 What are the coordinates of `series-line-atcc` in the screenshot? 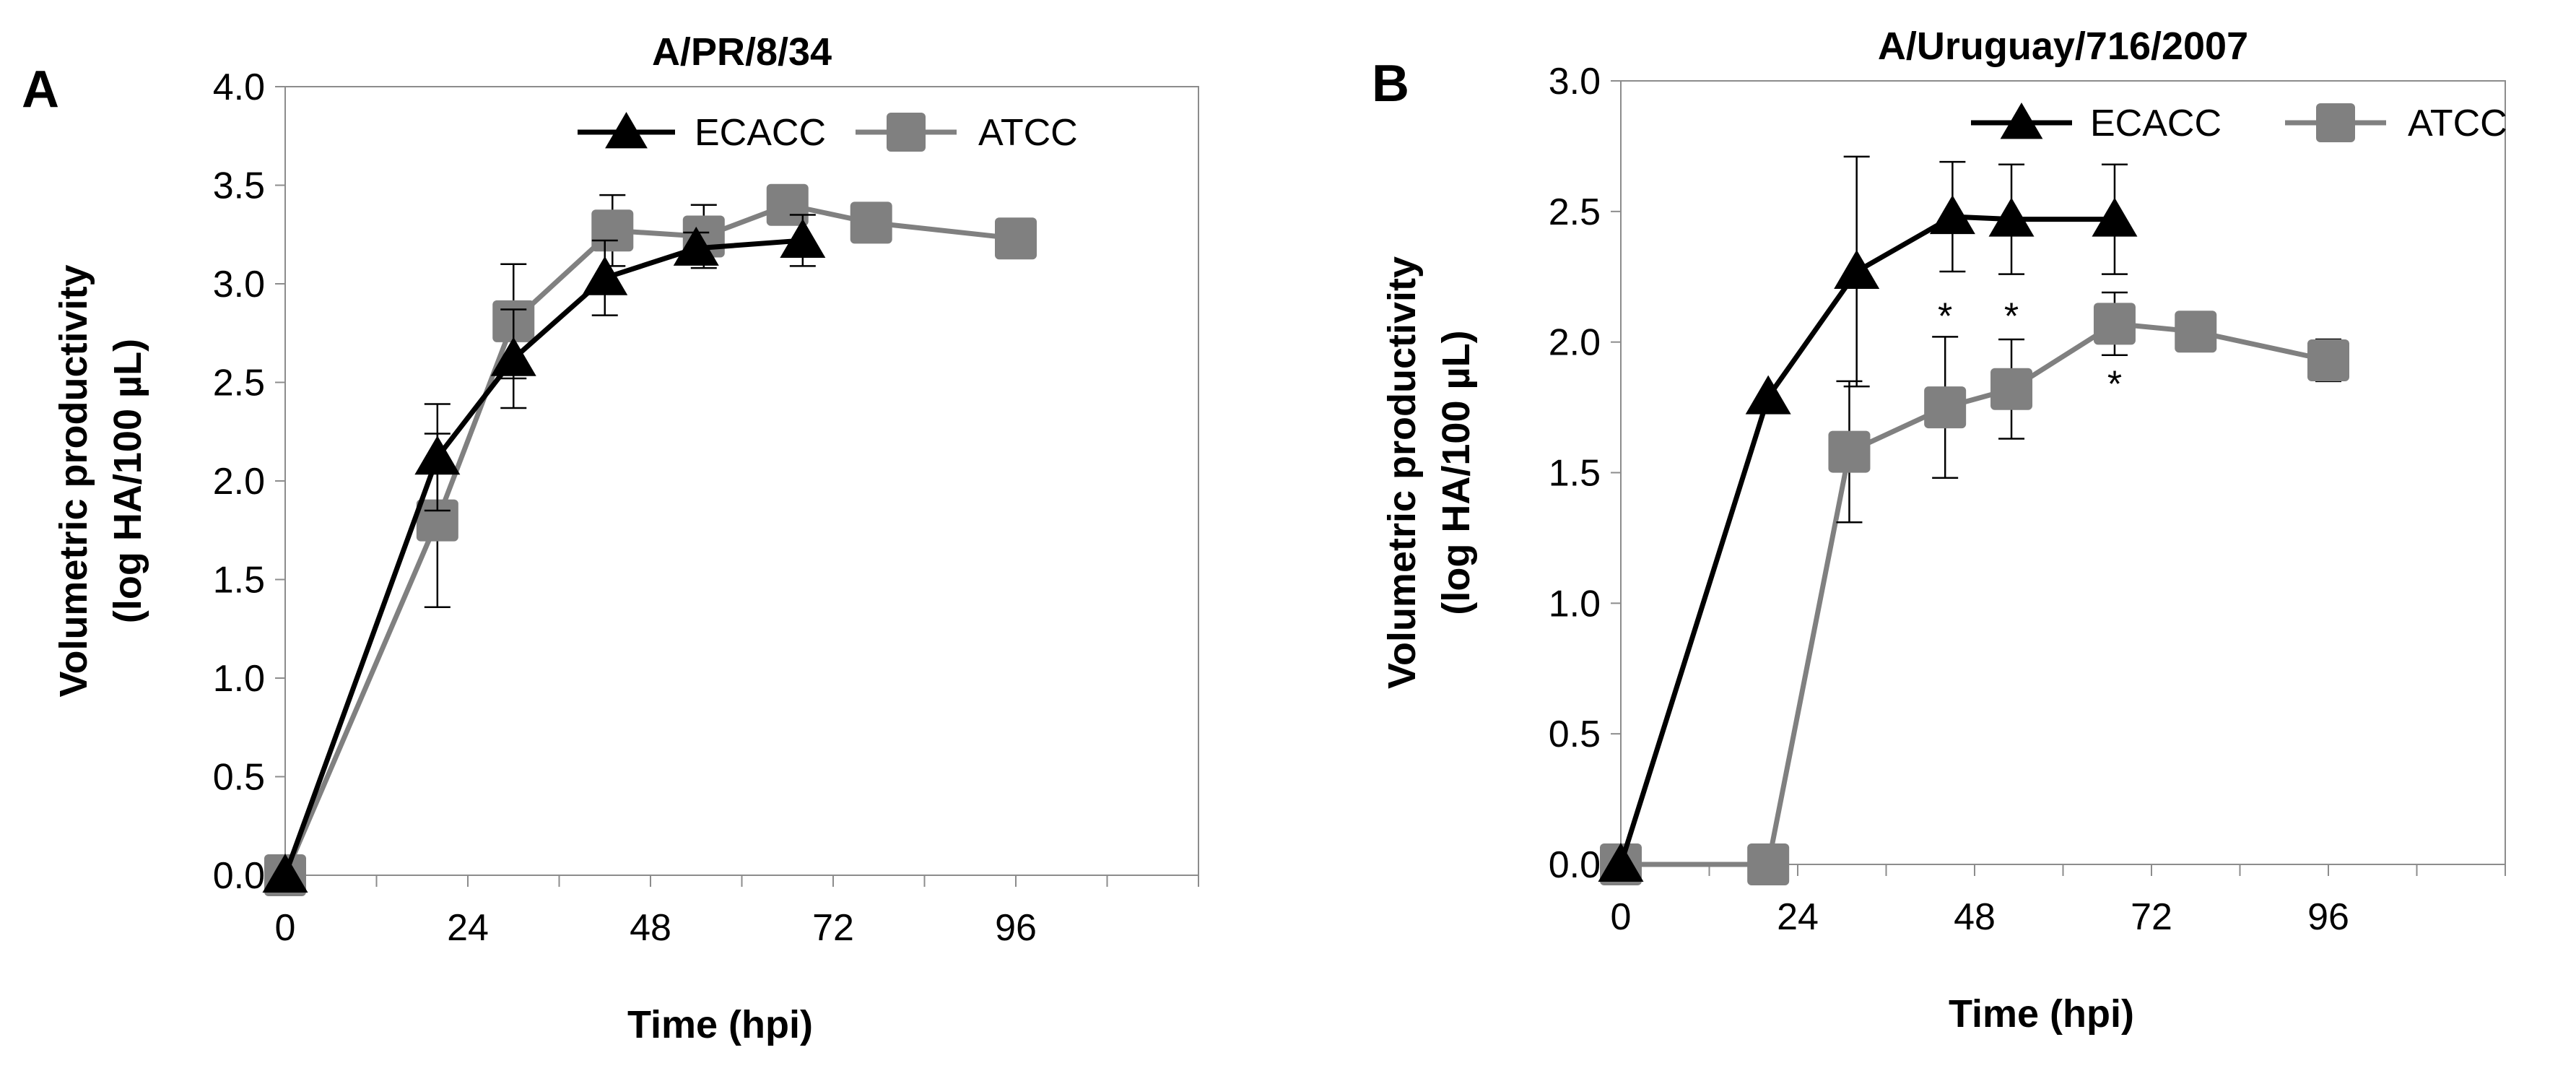 It's located at (1975, 594).